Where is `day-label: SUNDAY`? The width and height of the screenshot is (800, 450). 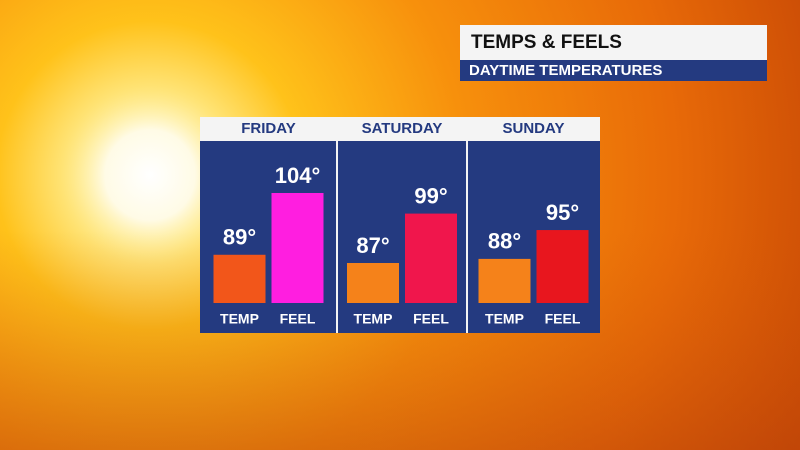
day-label: SUNDAY is located at coordinates (534, 128).